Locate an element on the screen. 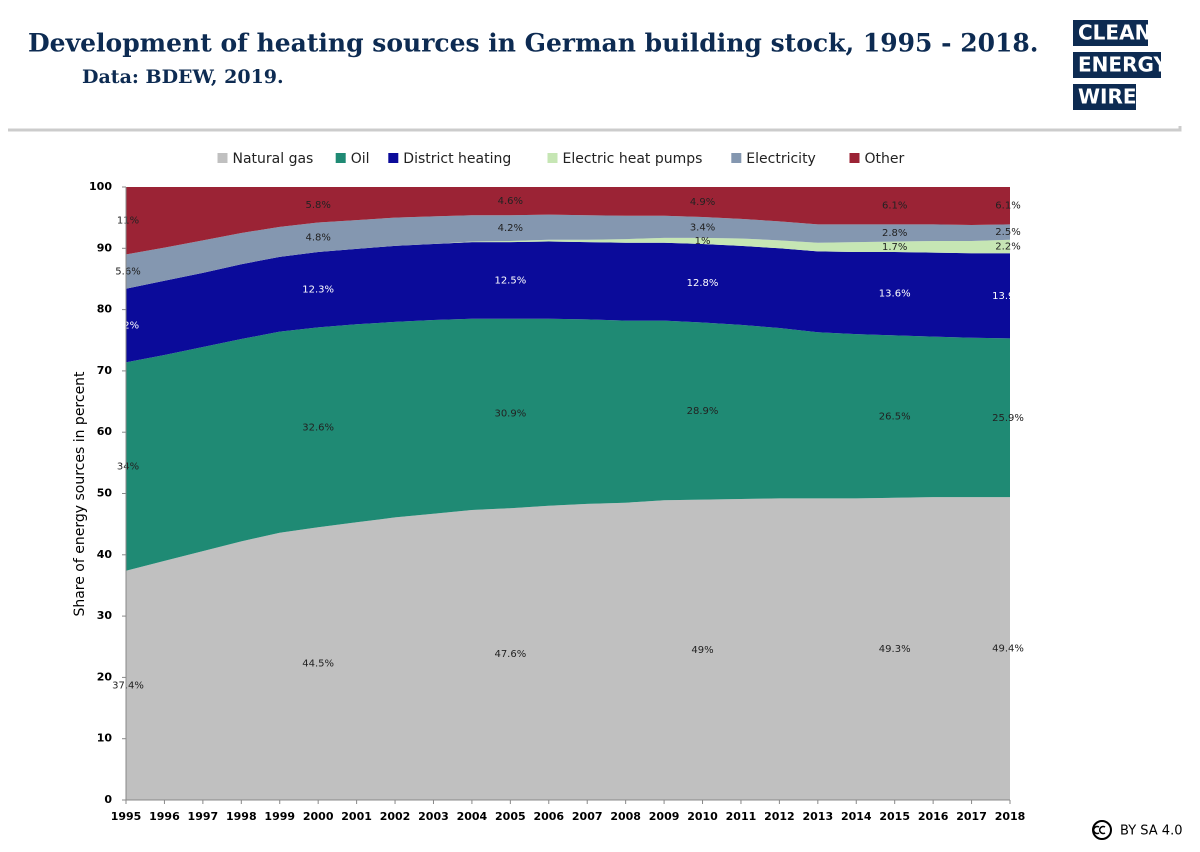 The height and width of the screenshot is (852, 1200). y-axis-label: Share of energy sources in percent is located at coordinates (80, 494).